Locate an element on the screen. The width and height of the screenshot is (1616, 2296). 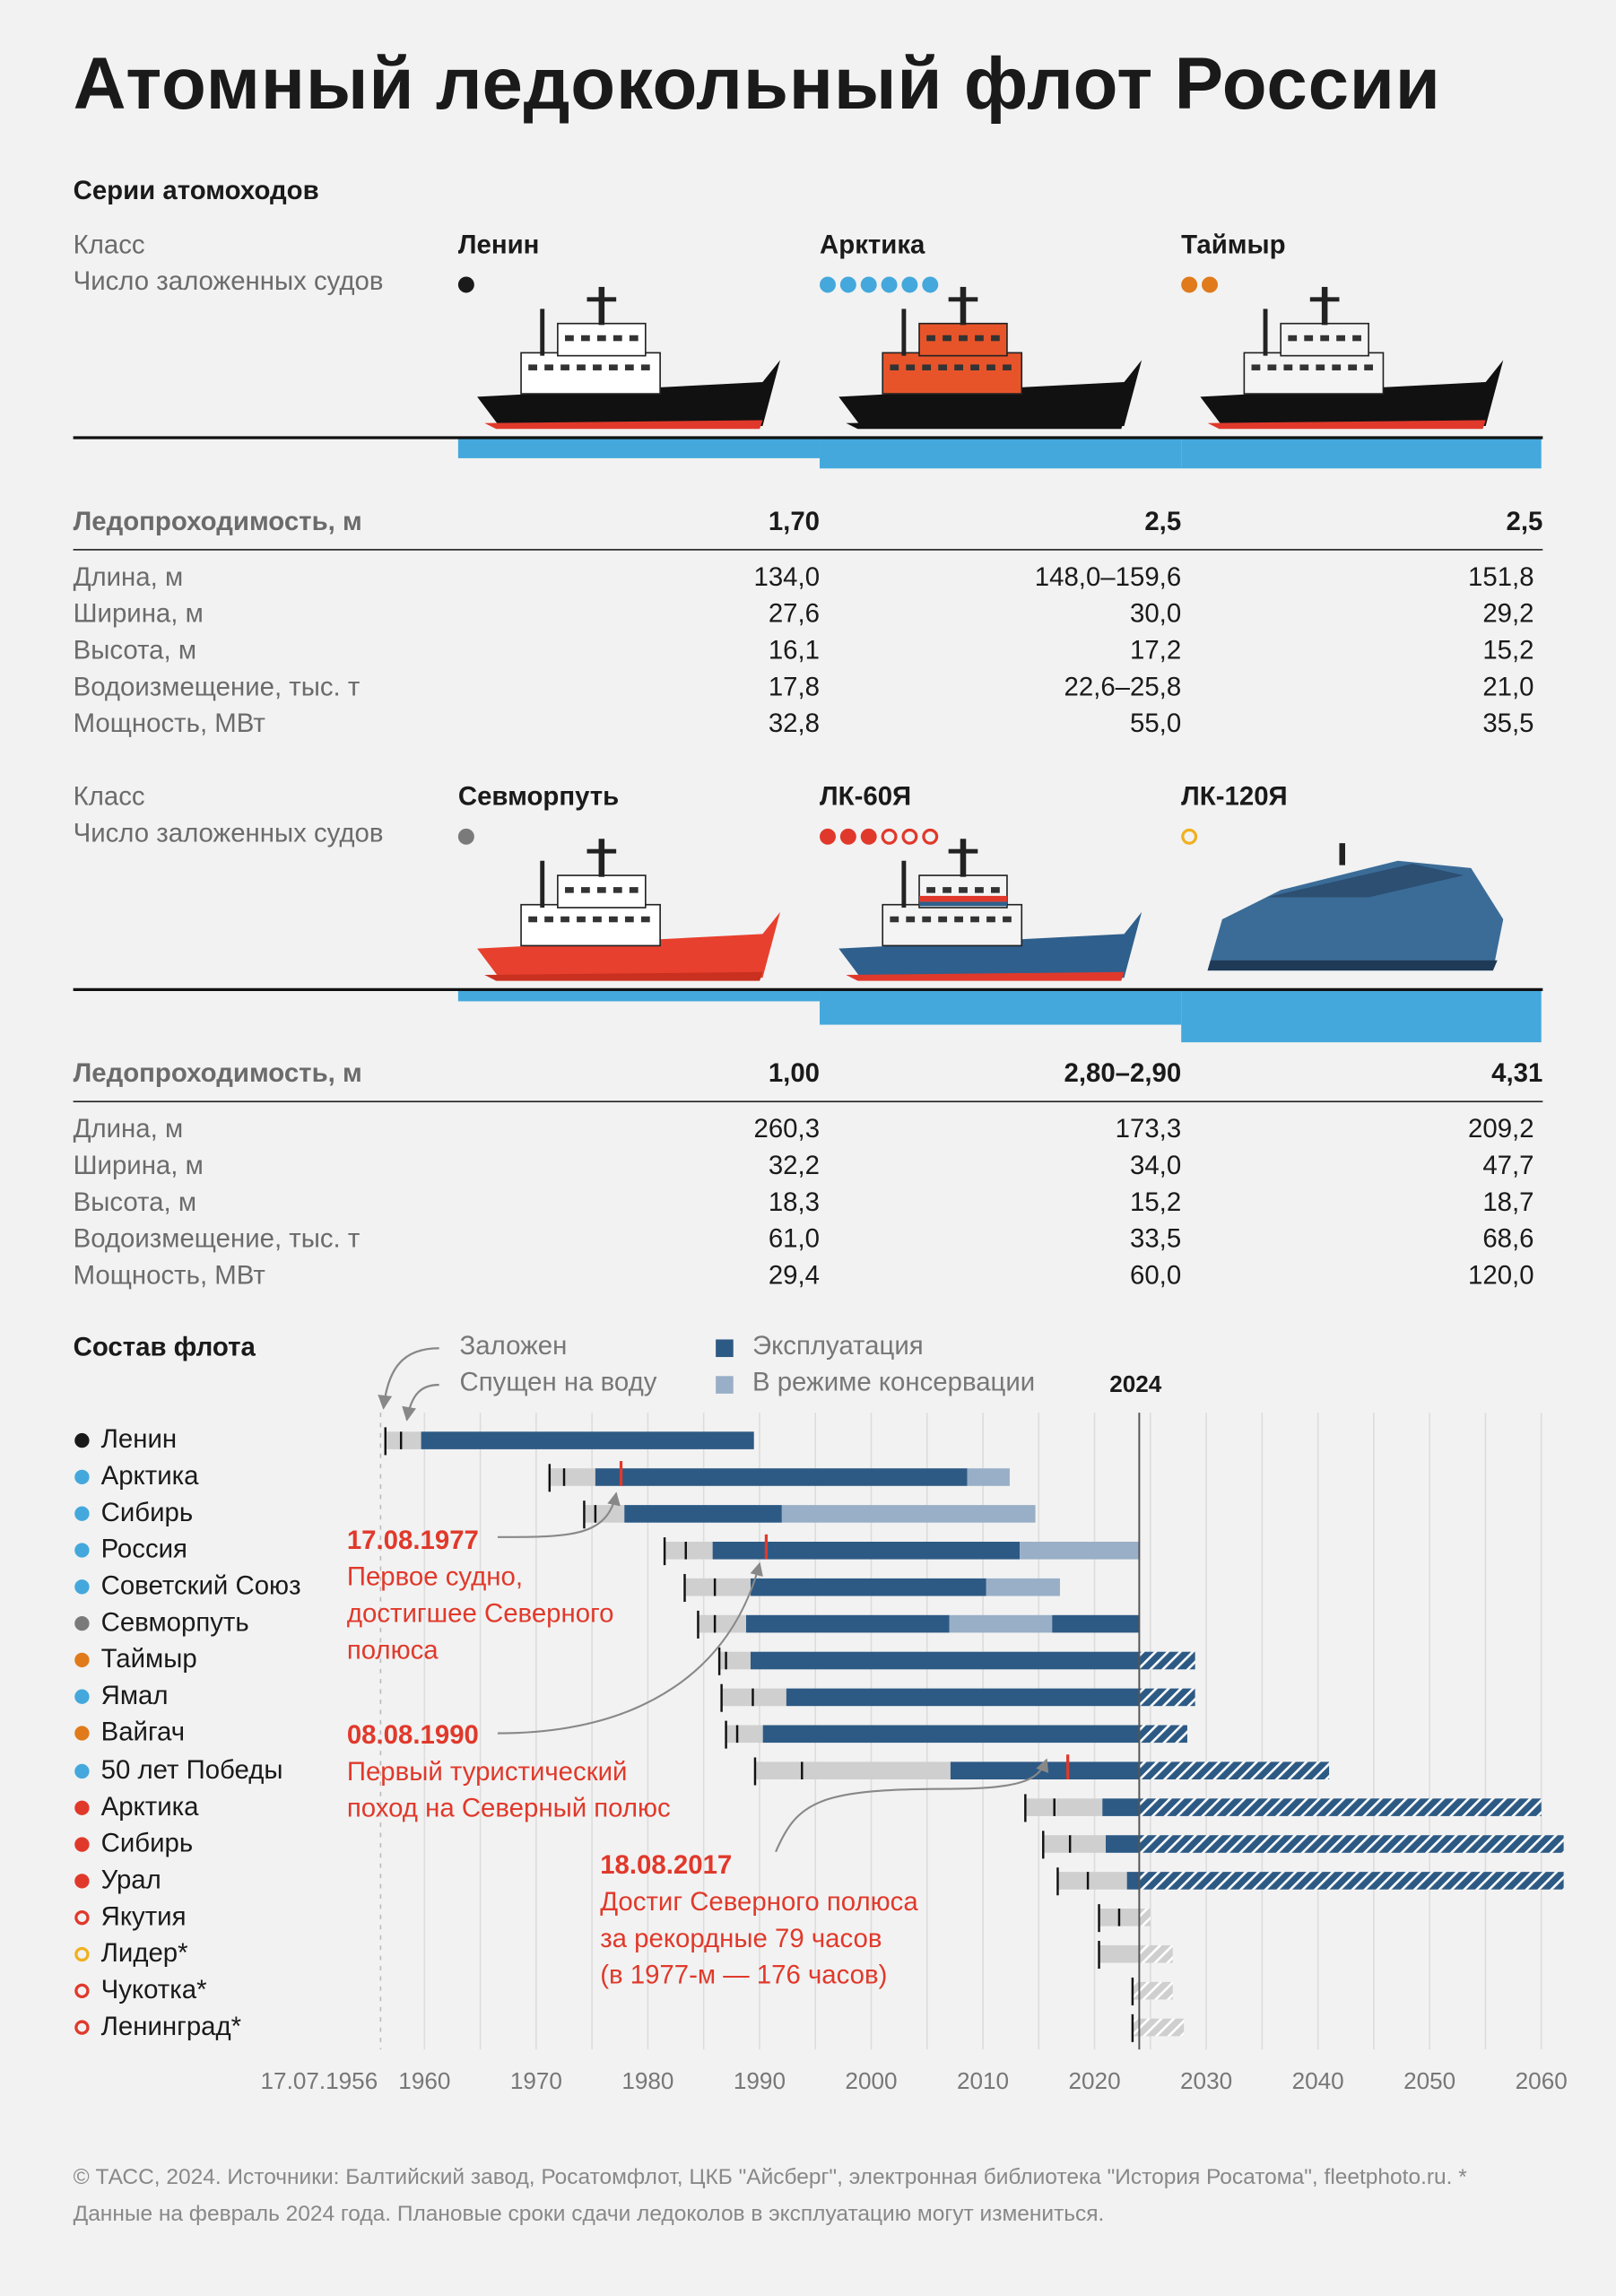
param-value: 18,3 is located at coordinates (794, 1202).